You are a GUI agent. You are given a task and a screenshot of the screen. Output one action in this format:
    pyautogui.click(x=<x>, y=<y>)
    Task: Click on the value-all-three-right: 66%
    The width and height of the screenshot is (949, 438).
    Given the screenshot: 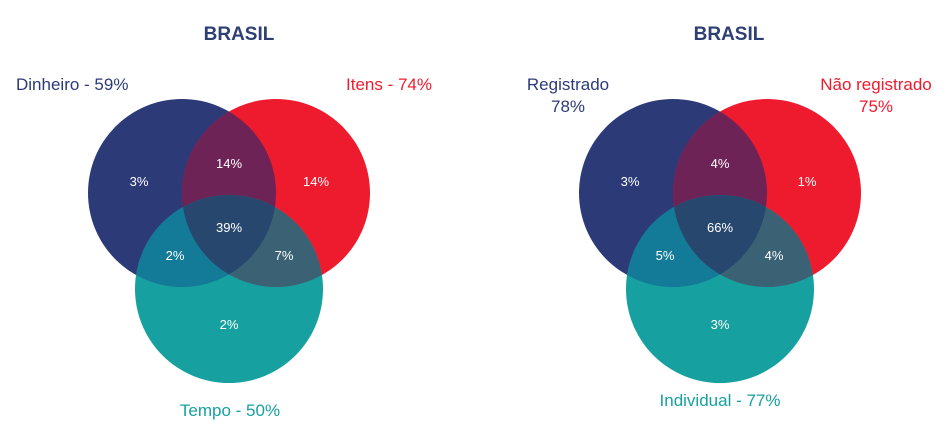 What is the action you would take?
    pyautogui.click(x=720, y=227)
    